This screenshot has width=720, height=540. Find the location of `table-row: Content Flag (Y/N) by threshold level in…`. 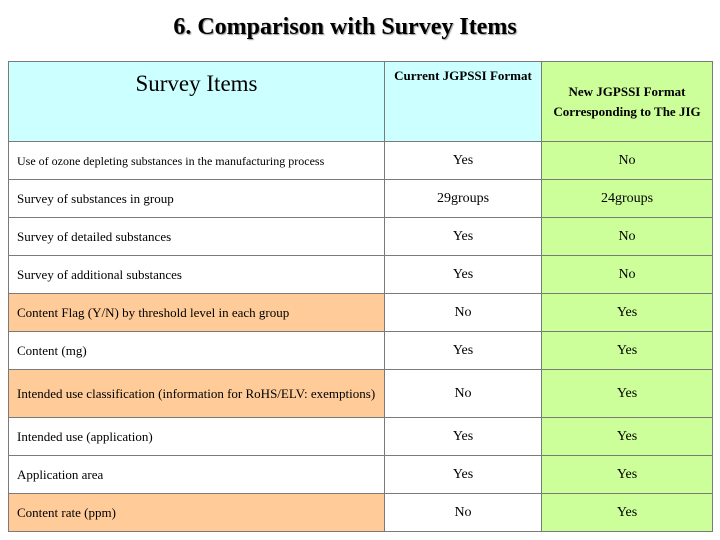

table-row: Content Flag (Y/N) by threshold level in… is located at coordinates (360, 312).